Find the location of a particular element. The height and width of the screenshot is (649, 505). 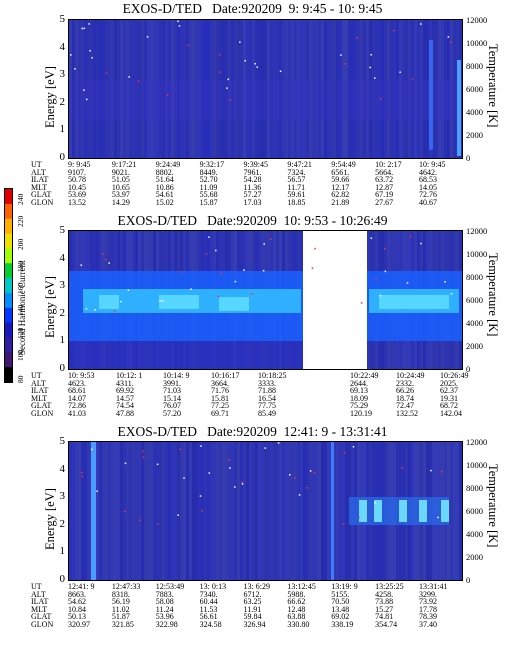

panel-2-y2label: Temperature [K] is located at coordinates (493, 295).